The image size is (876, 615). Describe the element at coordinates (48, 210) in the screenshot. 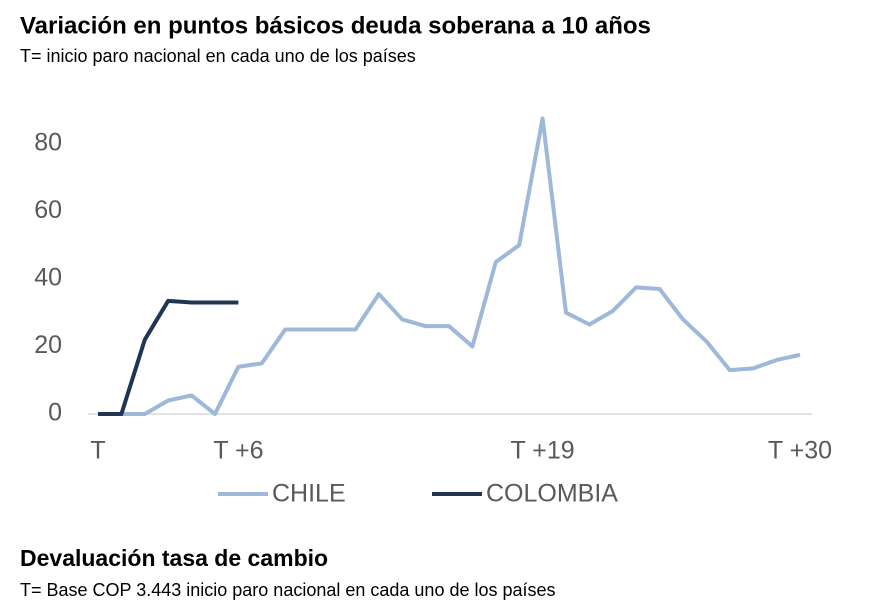

I see `y-tick-label: 60` at that location.